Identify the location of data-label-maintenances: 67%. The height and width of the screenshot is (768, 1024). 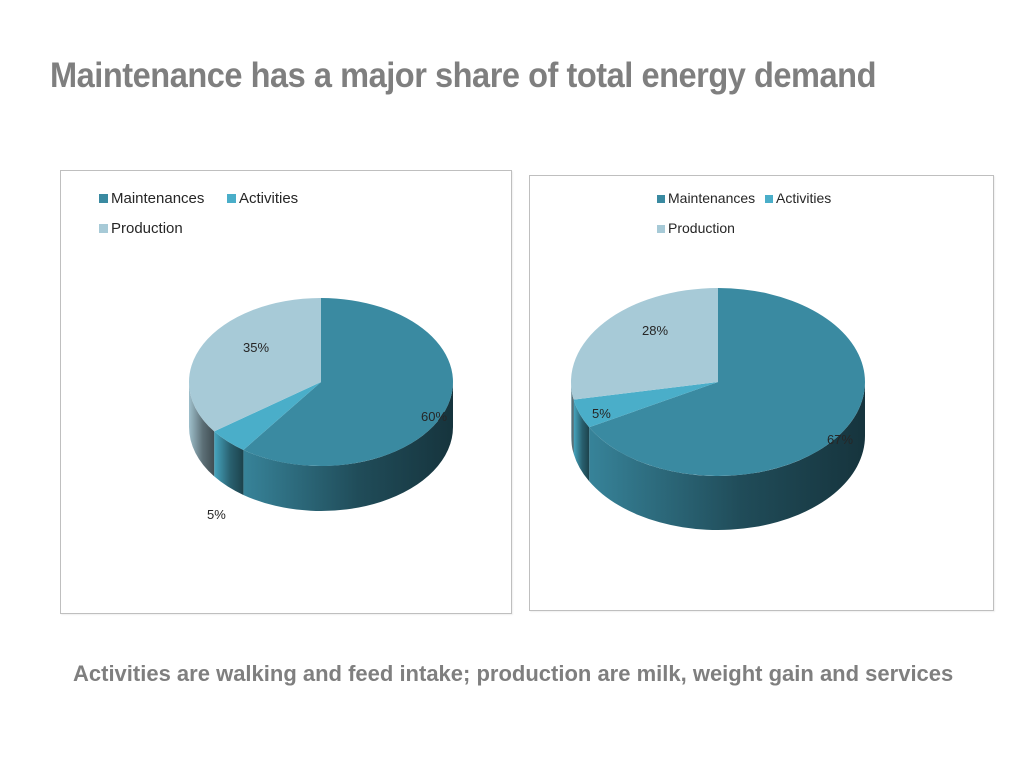
(840, 439).